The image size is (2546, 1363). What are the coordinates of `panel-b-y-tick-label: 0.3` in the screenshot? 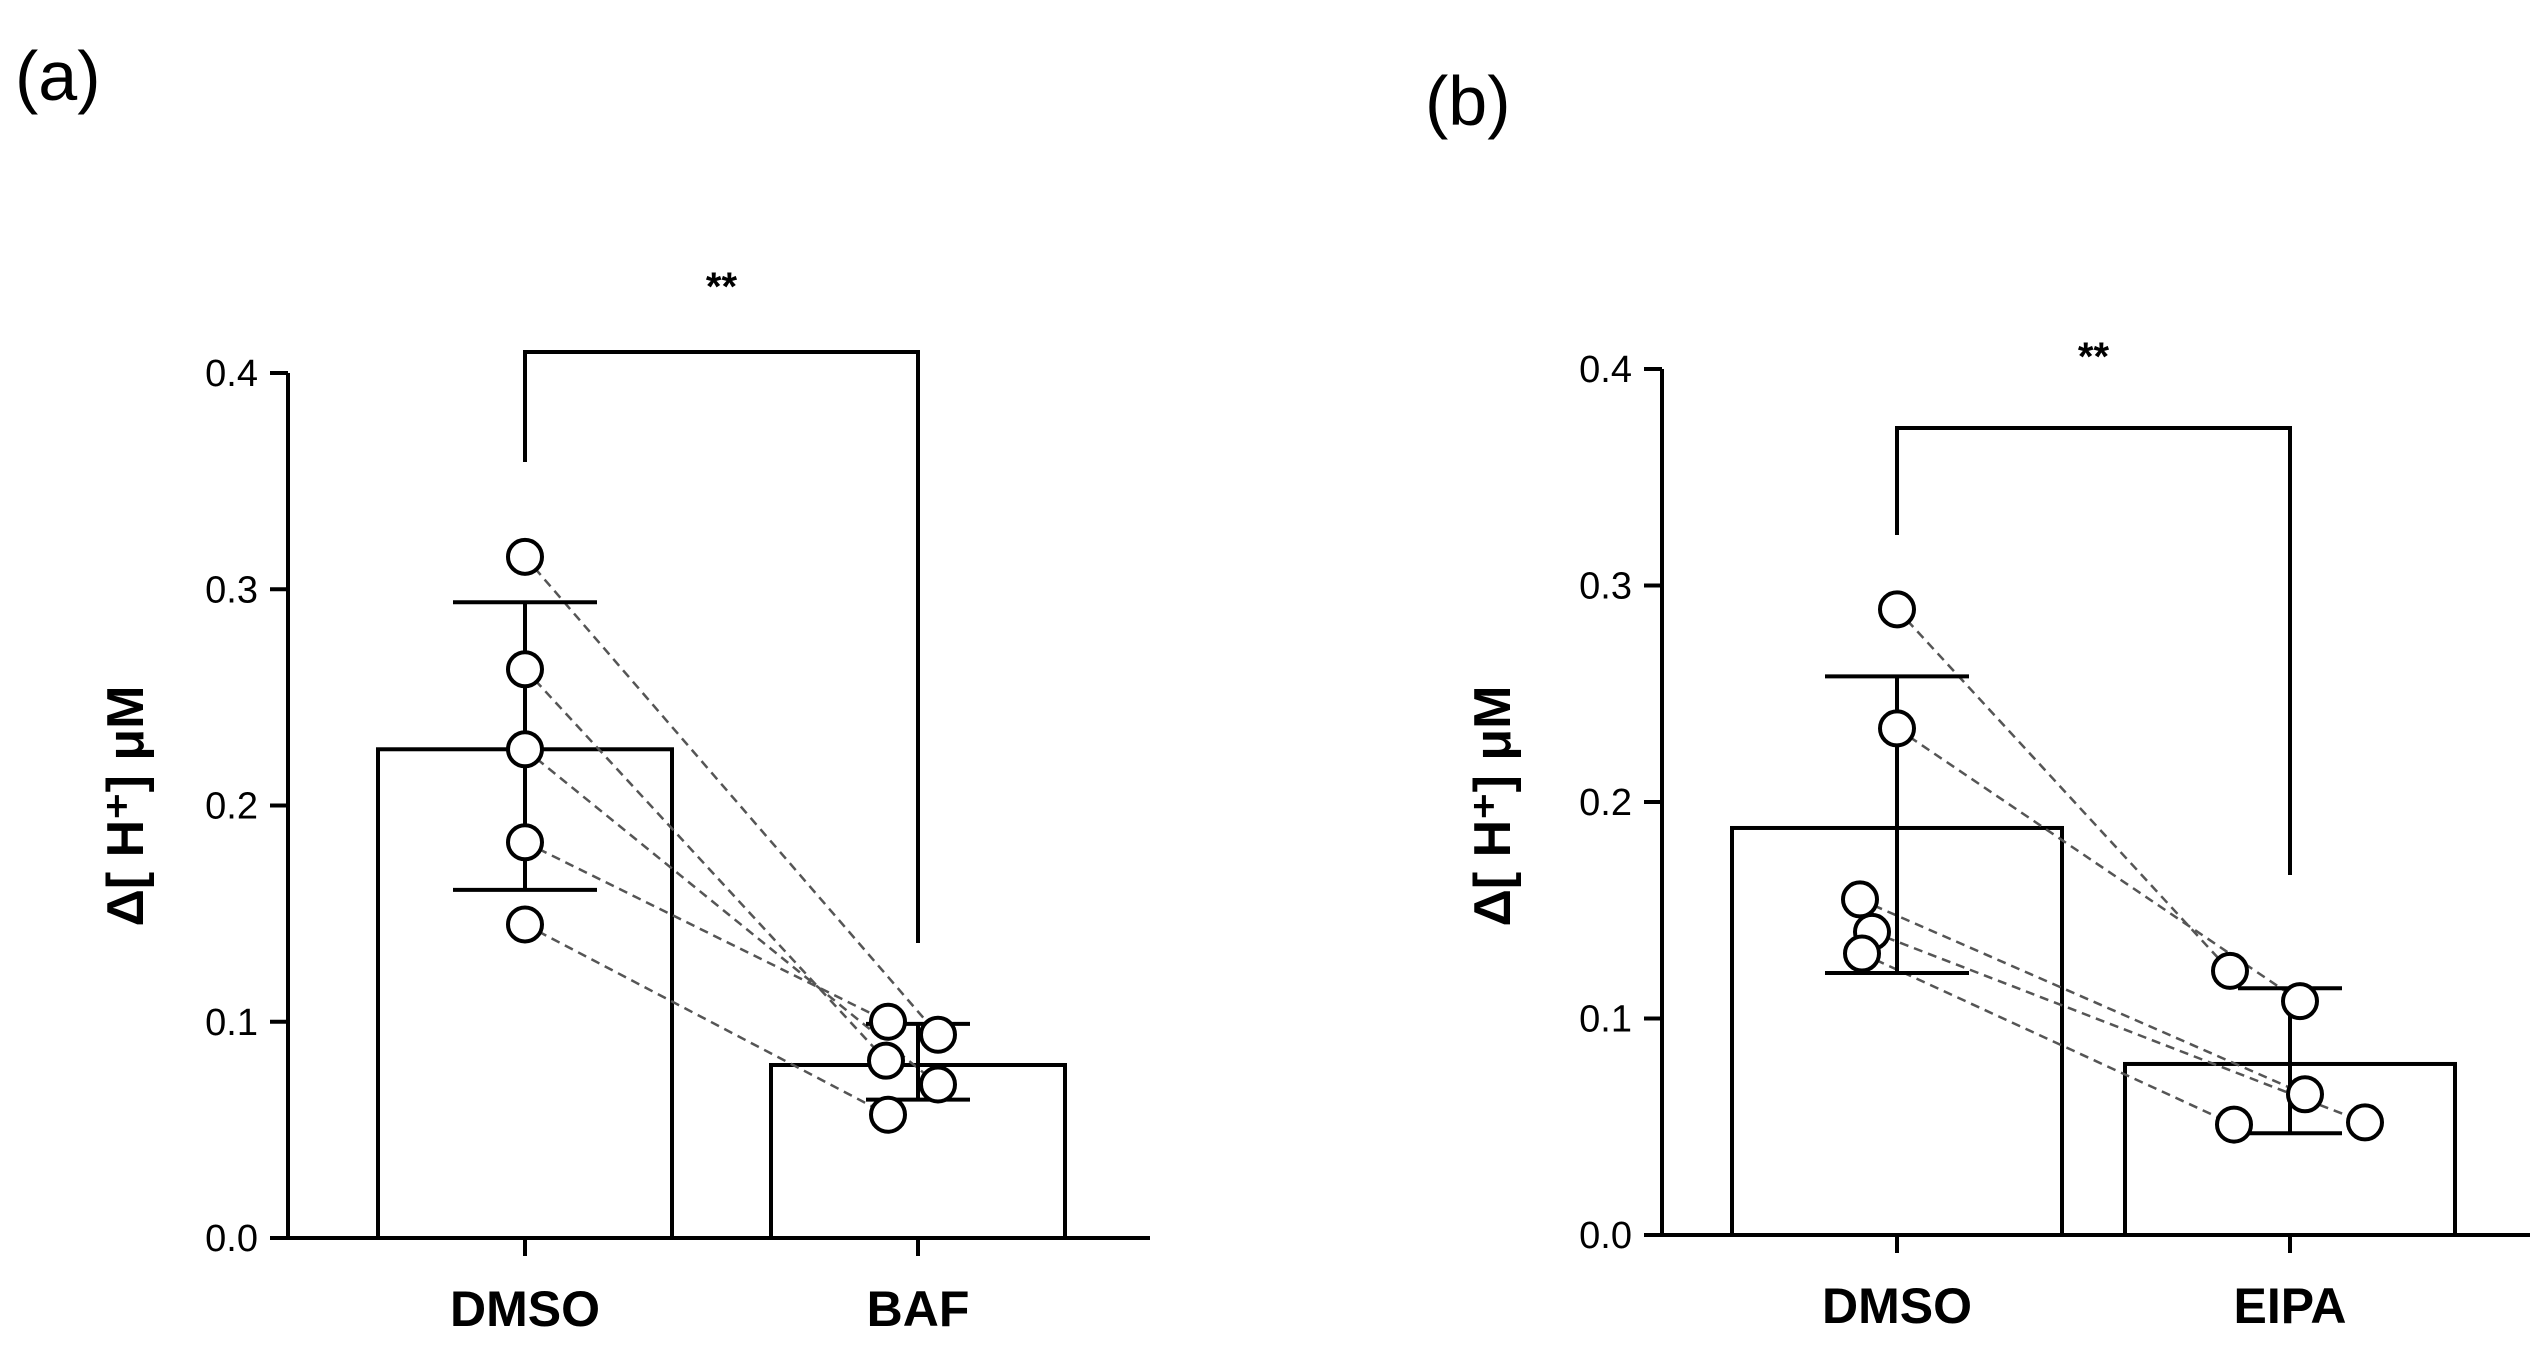 It's located at (1605, 587).